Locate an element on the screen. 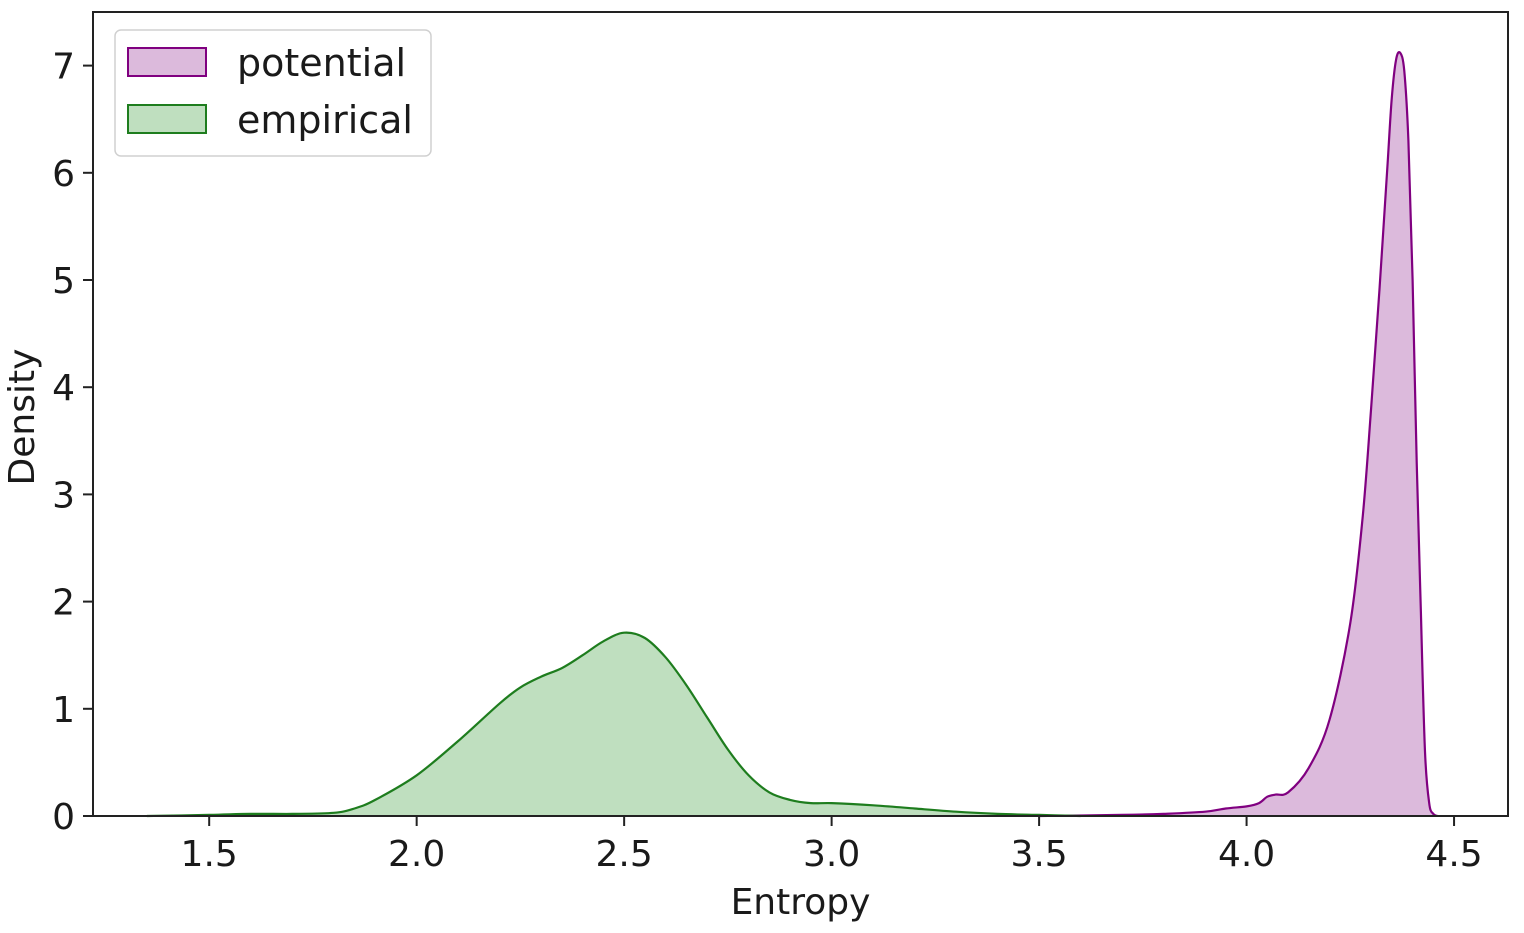  y-axis-label: Density is located at coordinates (22, 417).